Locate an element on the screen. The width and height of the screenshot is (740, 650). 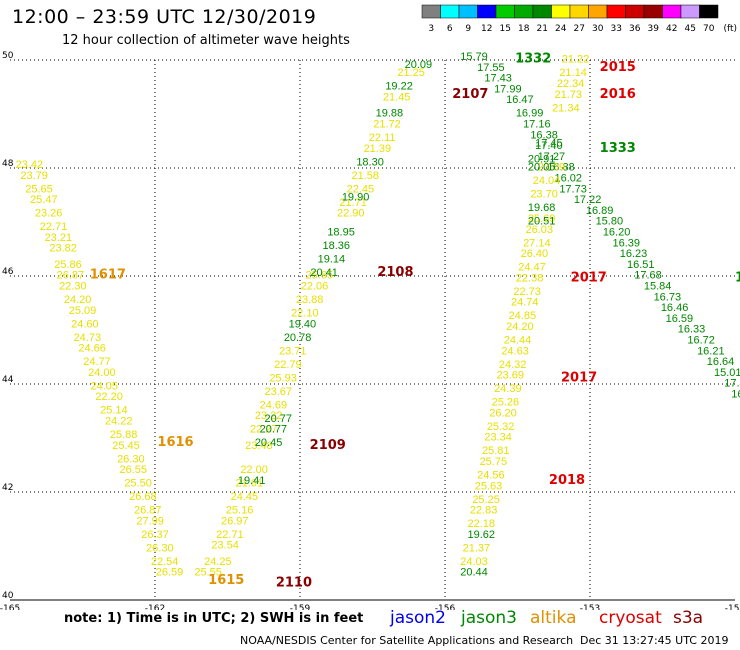
pass-label: 1617 is located at coordinates (108, 275).